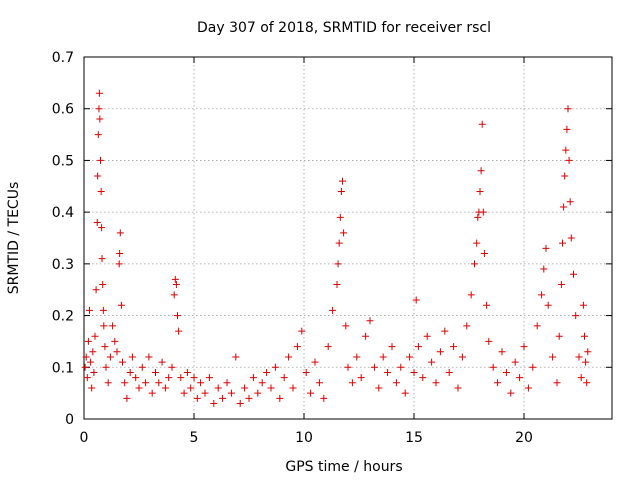  Describe the element at coordinates (304, 438) in the screenshot. I see `x-tick-label: 10` at that location.